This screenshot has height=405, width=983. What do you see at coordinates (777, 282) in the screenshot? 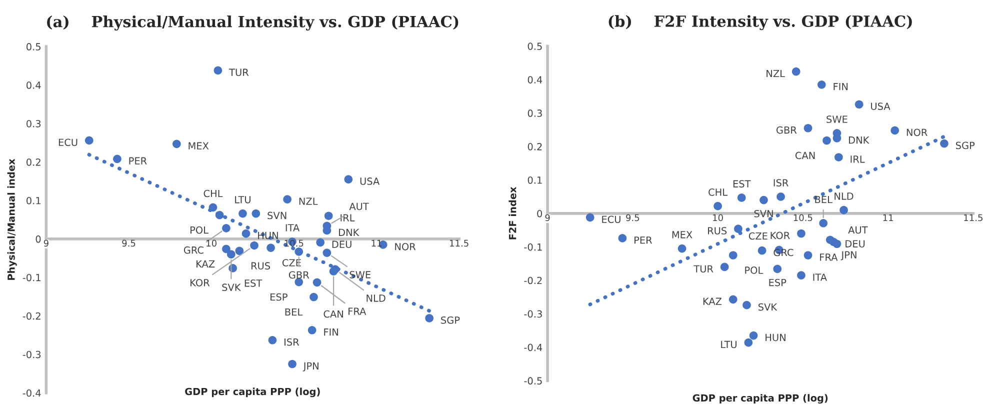
I see `data-label: ESP` at bounding box center [777, 282].